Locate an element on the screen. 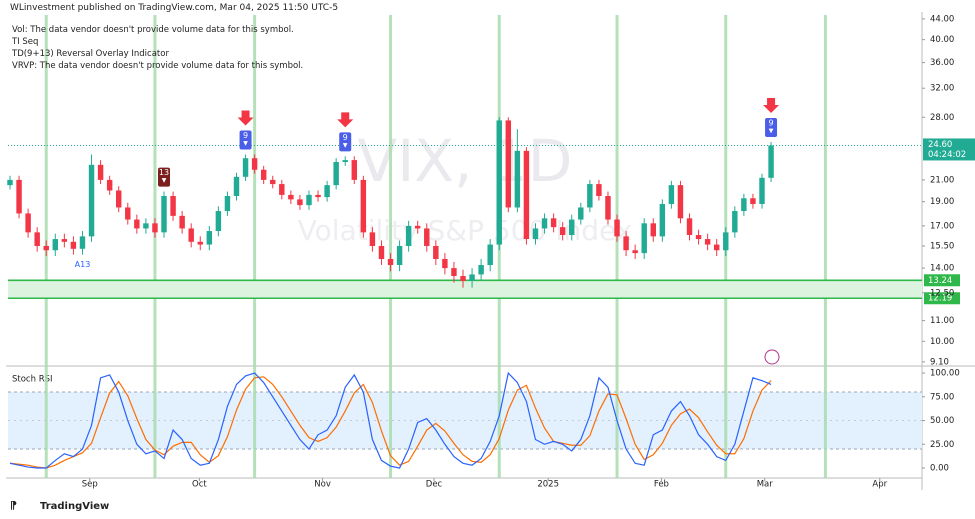  stoch-d-line is located at coordinates (390, 422).